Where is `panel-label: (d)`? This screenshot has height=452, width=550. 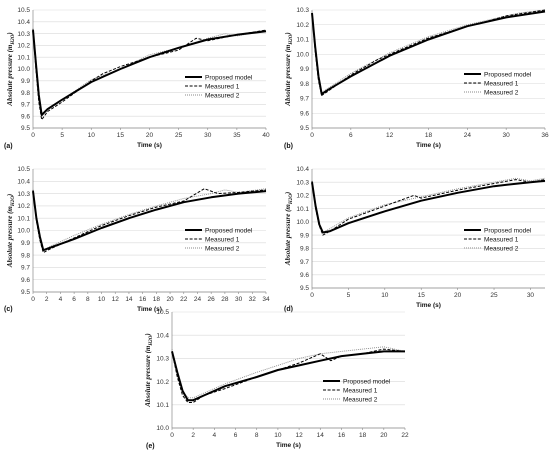 panel-label: (d) is located at coordinates (288, 309).